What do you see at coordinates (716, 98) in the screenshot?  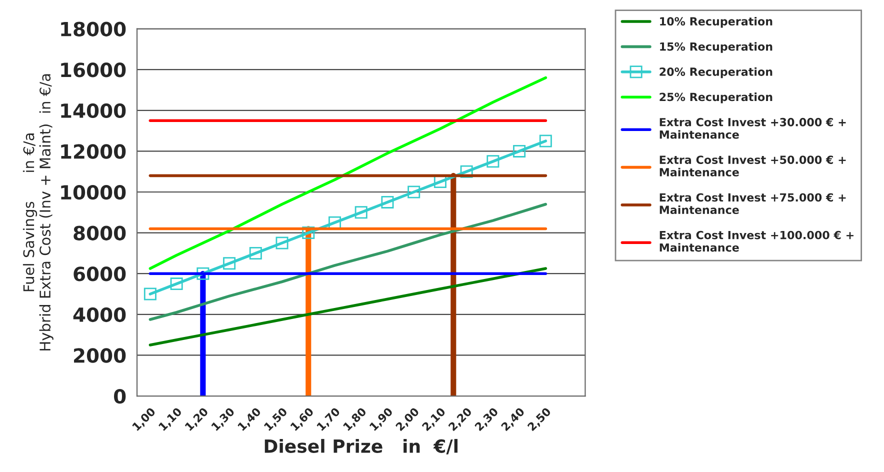 I see `legend-label: 25% Recuperation` at bounding box center [716, 98].